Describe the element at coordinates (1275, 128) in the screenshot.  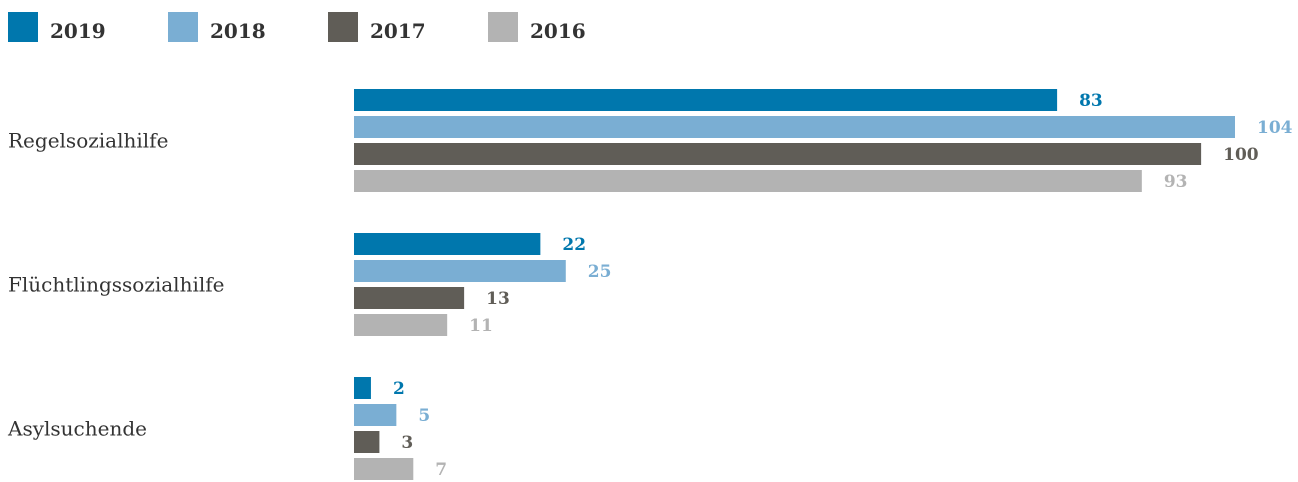
I see `data-label: 104` at that location.